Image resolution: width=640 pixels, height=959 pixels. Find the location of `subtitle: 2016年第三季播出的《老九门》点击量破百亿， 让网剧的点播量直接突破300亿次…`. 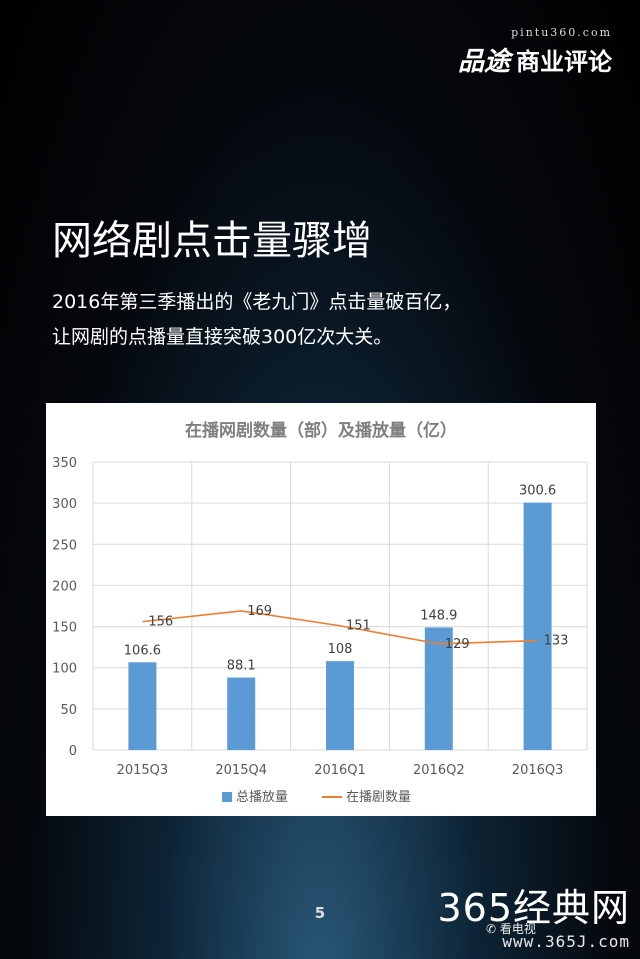

subtitle: 2016年第三季播出的《老九门》点击量破百亿， 让网剧的点播量直接突破300亿次… is located at coordinates (256, 320).